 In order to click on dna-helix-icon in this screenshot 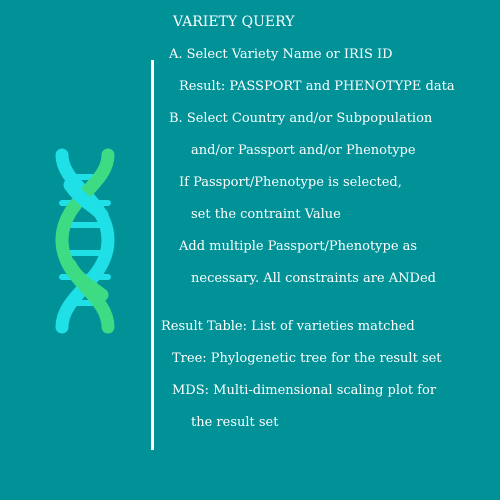, I will do `click(85, 241)`.